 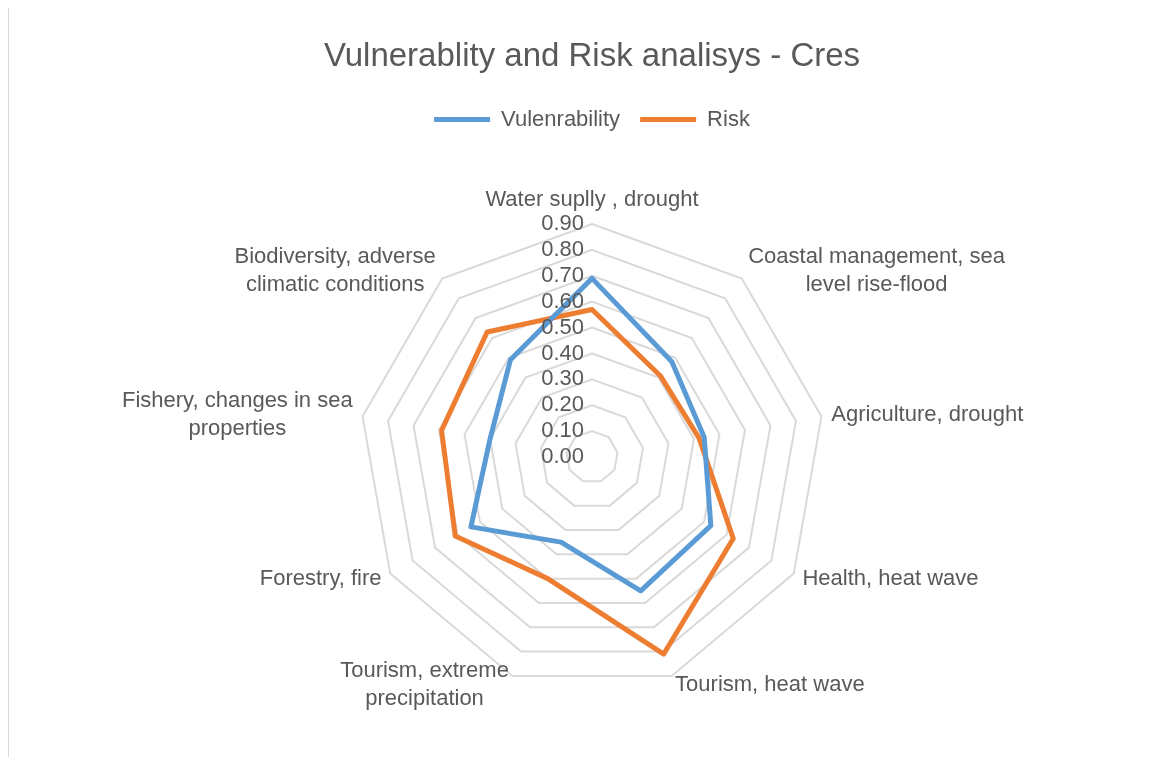 I want to click on spoke-label: Coastal management, sea level rise-flood, so click(x=877, y=269).